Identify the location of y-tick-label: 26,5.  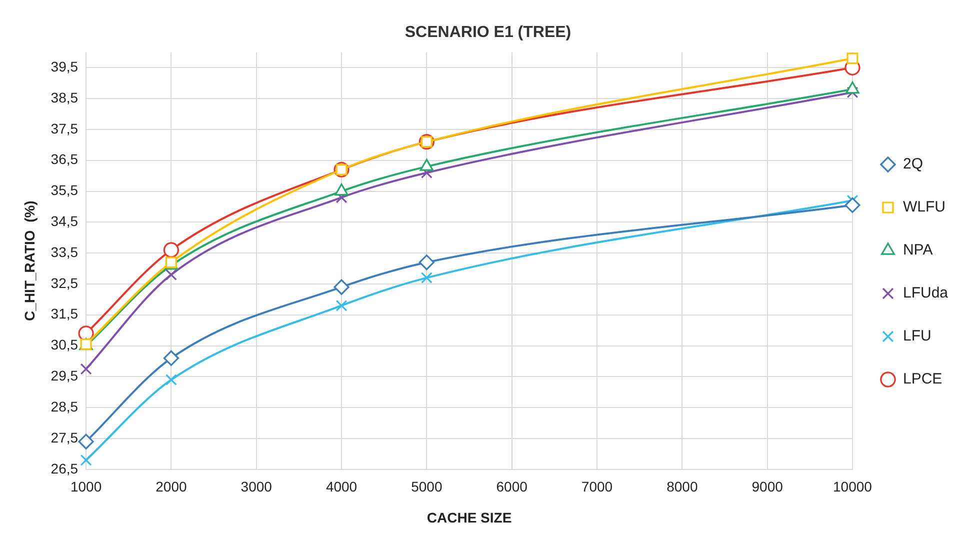
(64, 468).